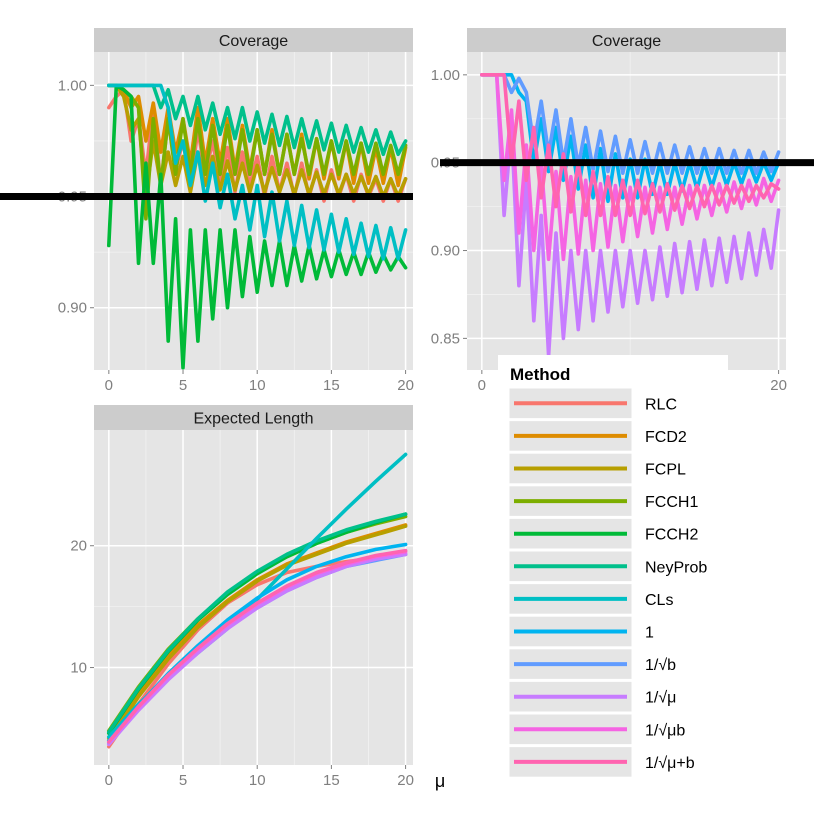  I want to click on legend-item: 1/√μ+b, so click(601, 762).